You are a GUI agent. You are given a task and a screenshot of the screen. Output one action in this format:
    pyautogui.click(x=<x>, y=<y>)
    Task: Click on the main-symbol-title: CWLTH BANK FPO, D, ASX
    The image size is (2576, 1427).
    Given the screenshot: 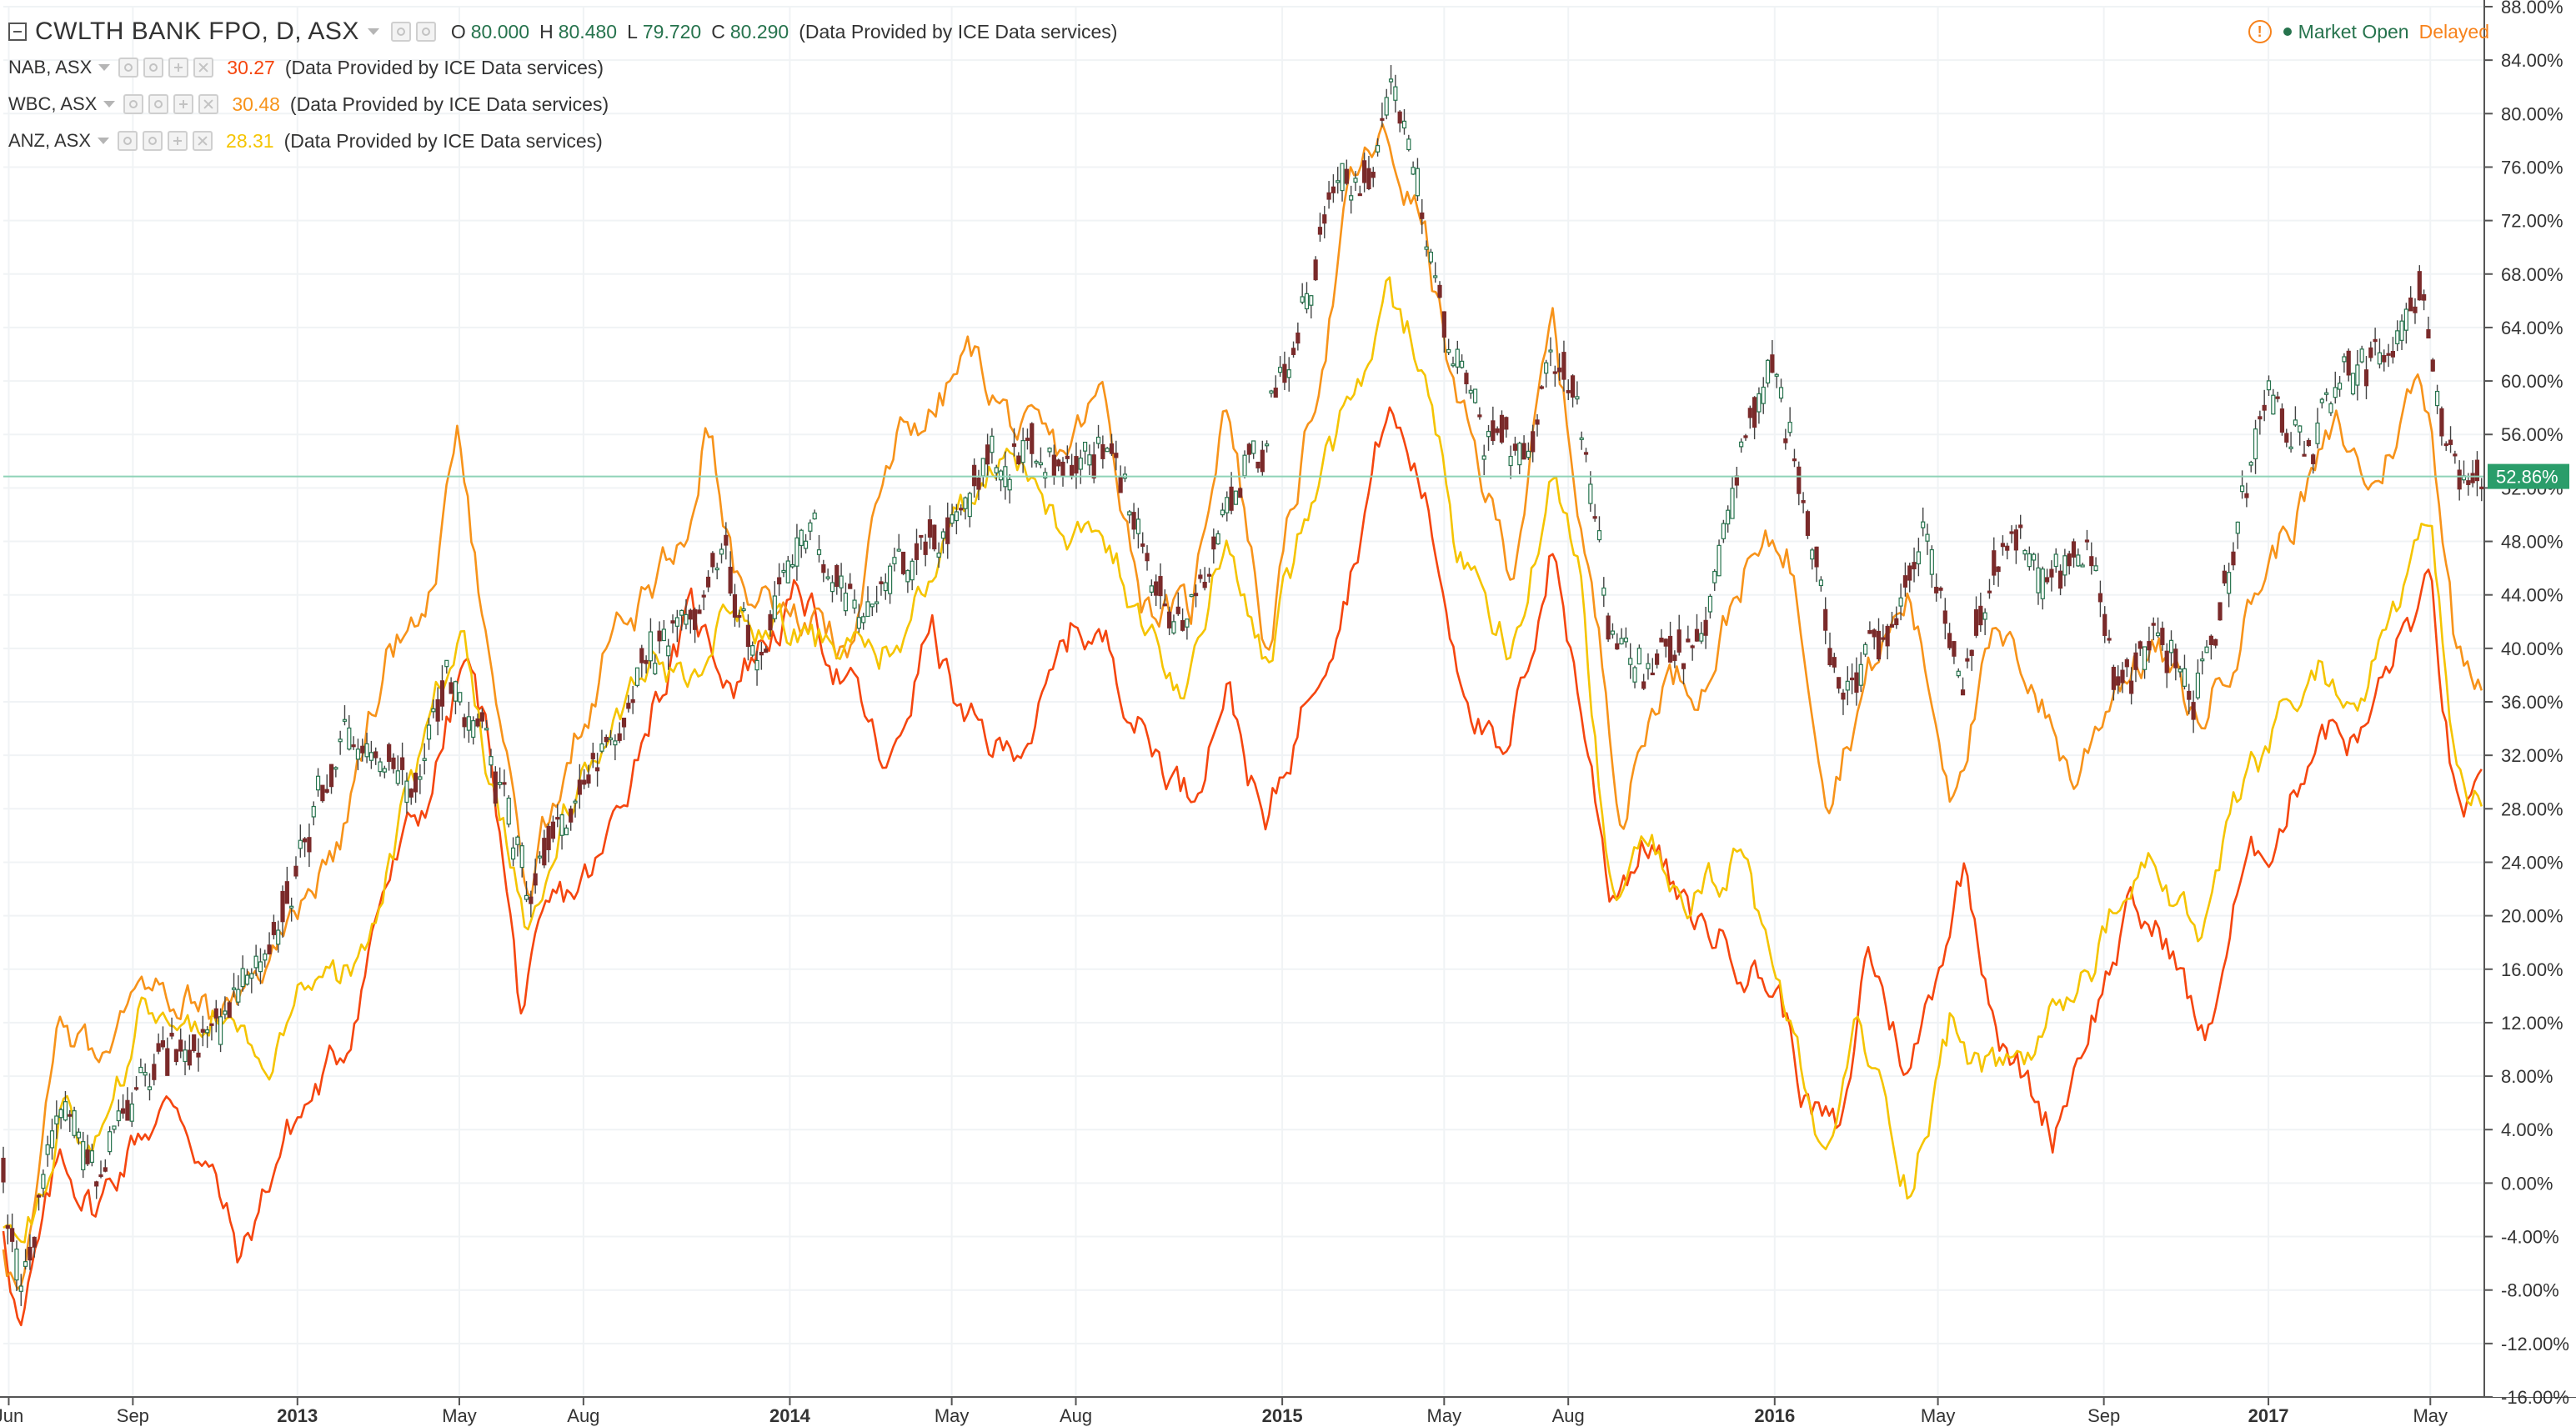 What is the action you would take?
    pyautogui.click(x=197, y=31)
    